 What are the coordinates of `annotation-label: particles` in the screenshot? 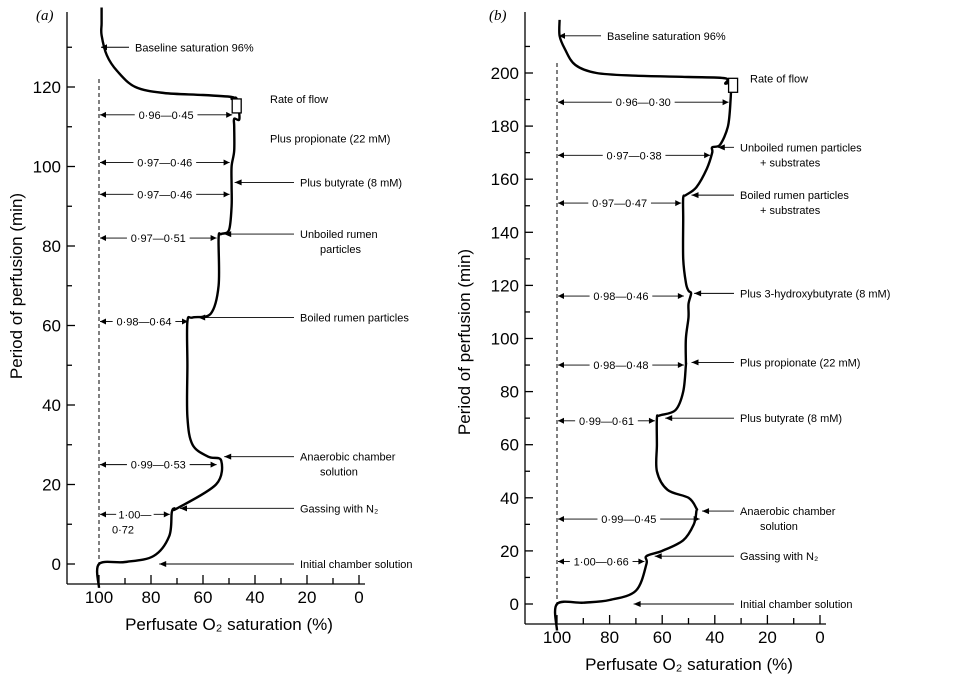 It's located at (340, 250).